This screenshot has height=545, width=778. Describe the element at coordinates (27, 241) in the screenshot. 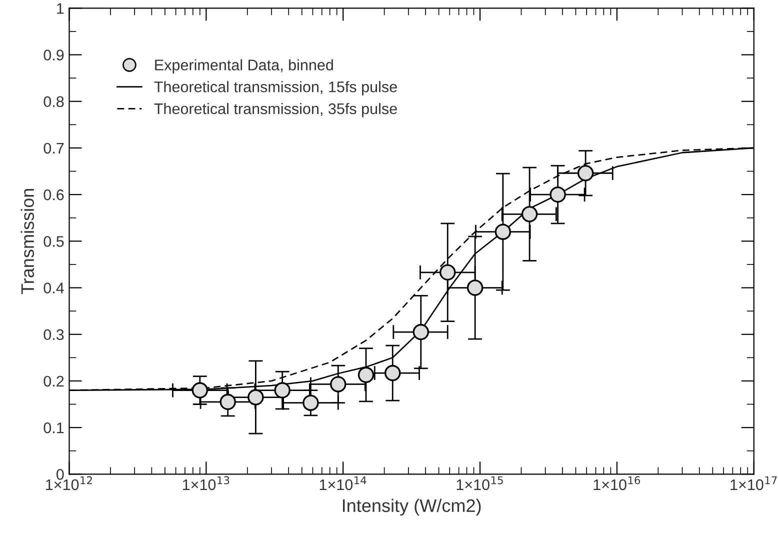

I see `y-axis-title: Transmission` at that location.